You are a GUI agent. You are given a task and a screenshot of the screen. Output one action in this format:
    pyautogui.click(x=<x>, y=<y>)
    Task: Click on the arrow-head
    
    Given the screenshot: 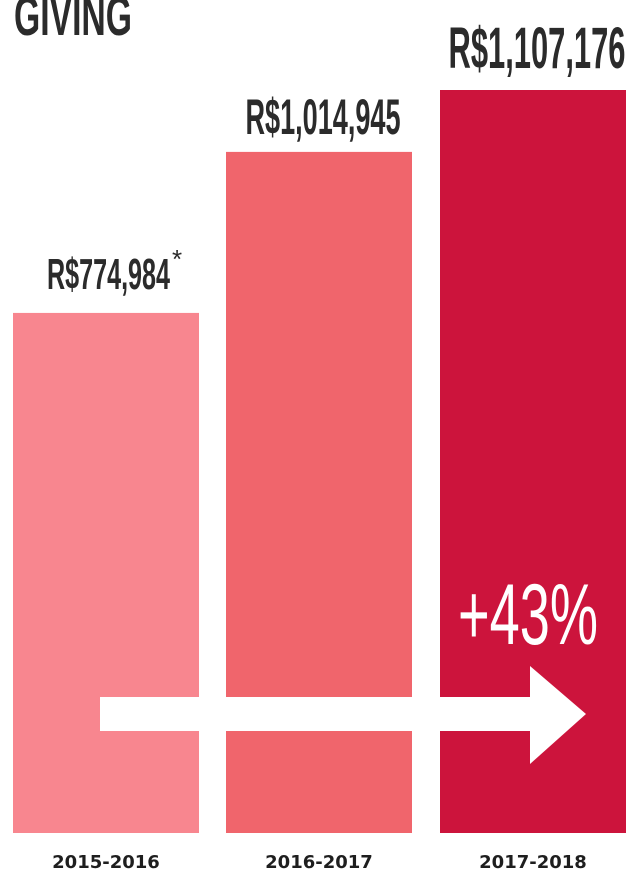 What is the action you would take?
    pyautogui.click(x=558, y=715)
    